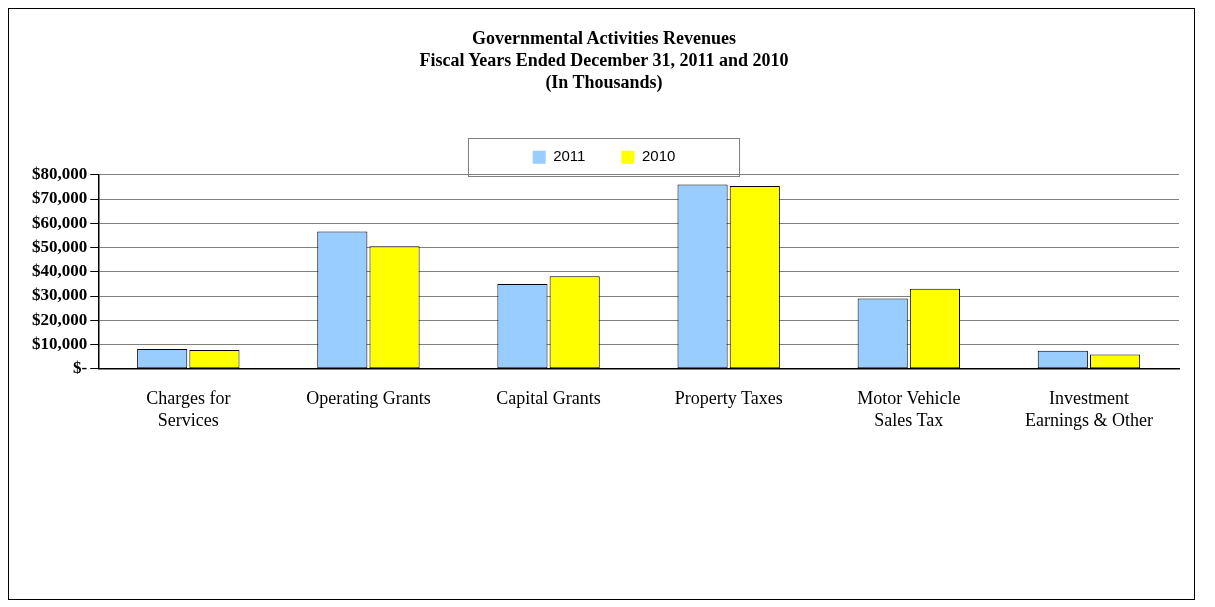 Image resolution: width=1215 pixels, height=607 pixels. I want to click on y-tick-label: $80,000, so click(60, 174).